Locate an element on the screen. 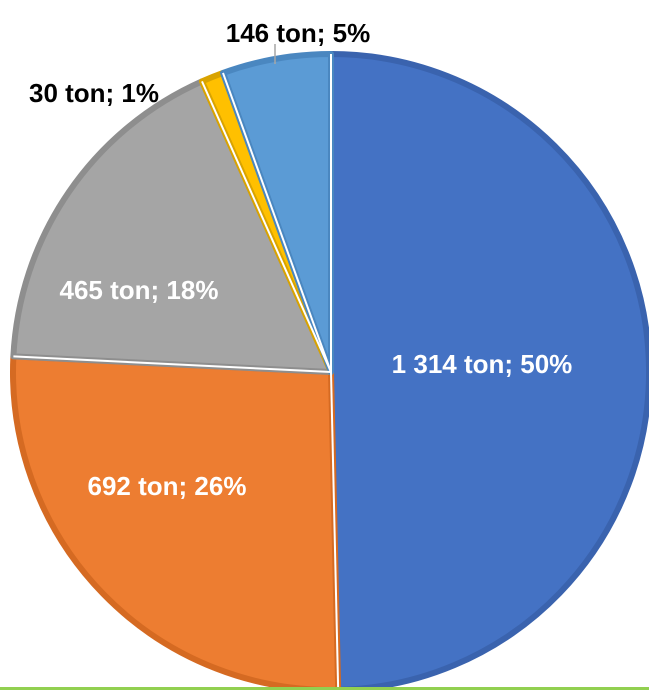 The height and width of the screenshot is (690, 649). data-label-0: 1 314 ton; 50% is located at coordinates (482, 364).